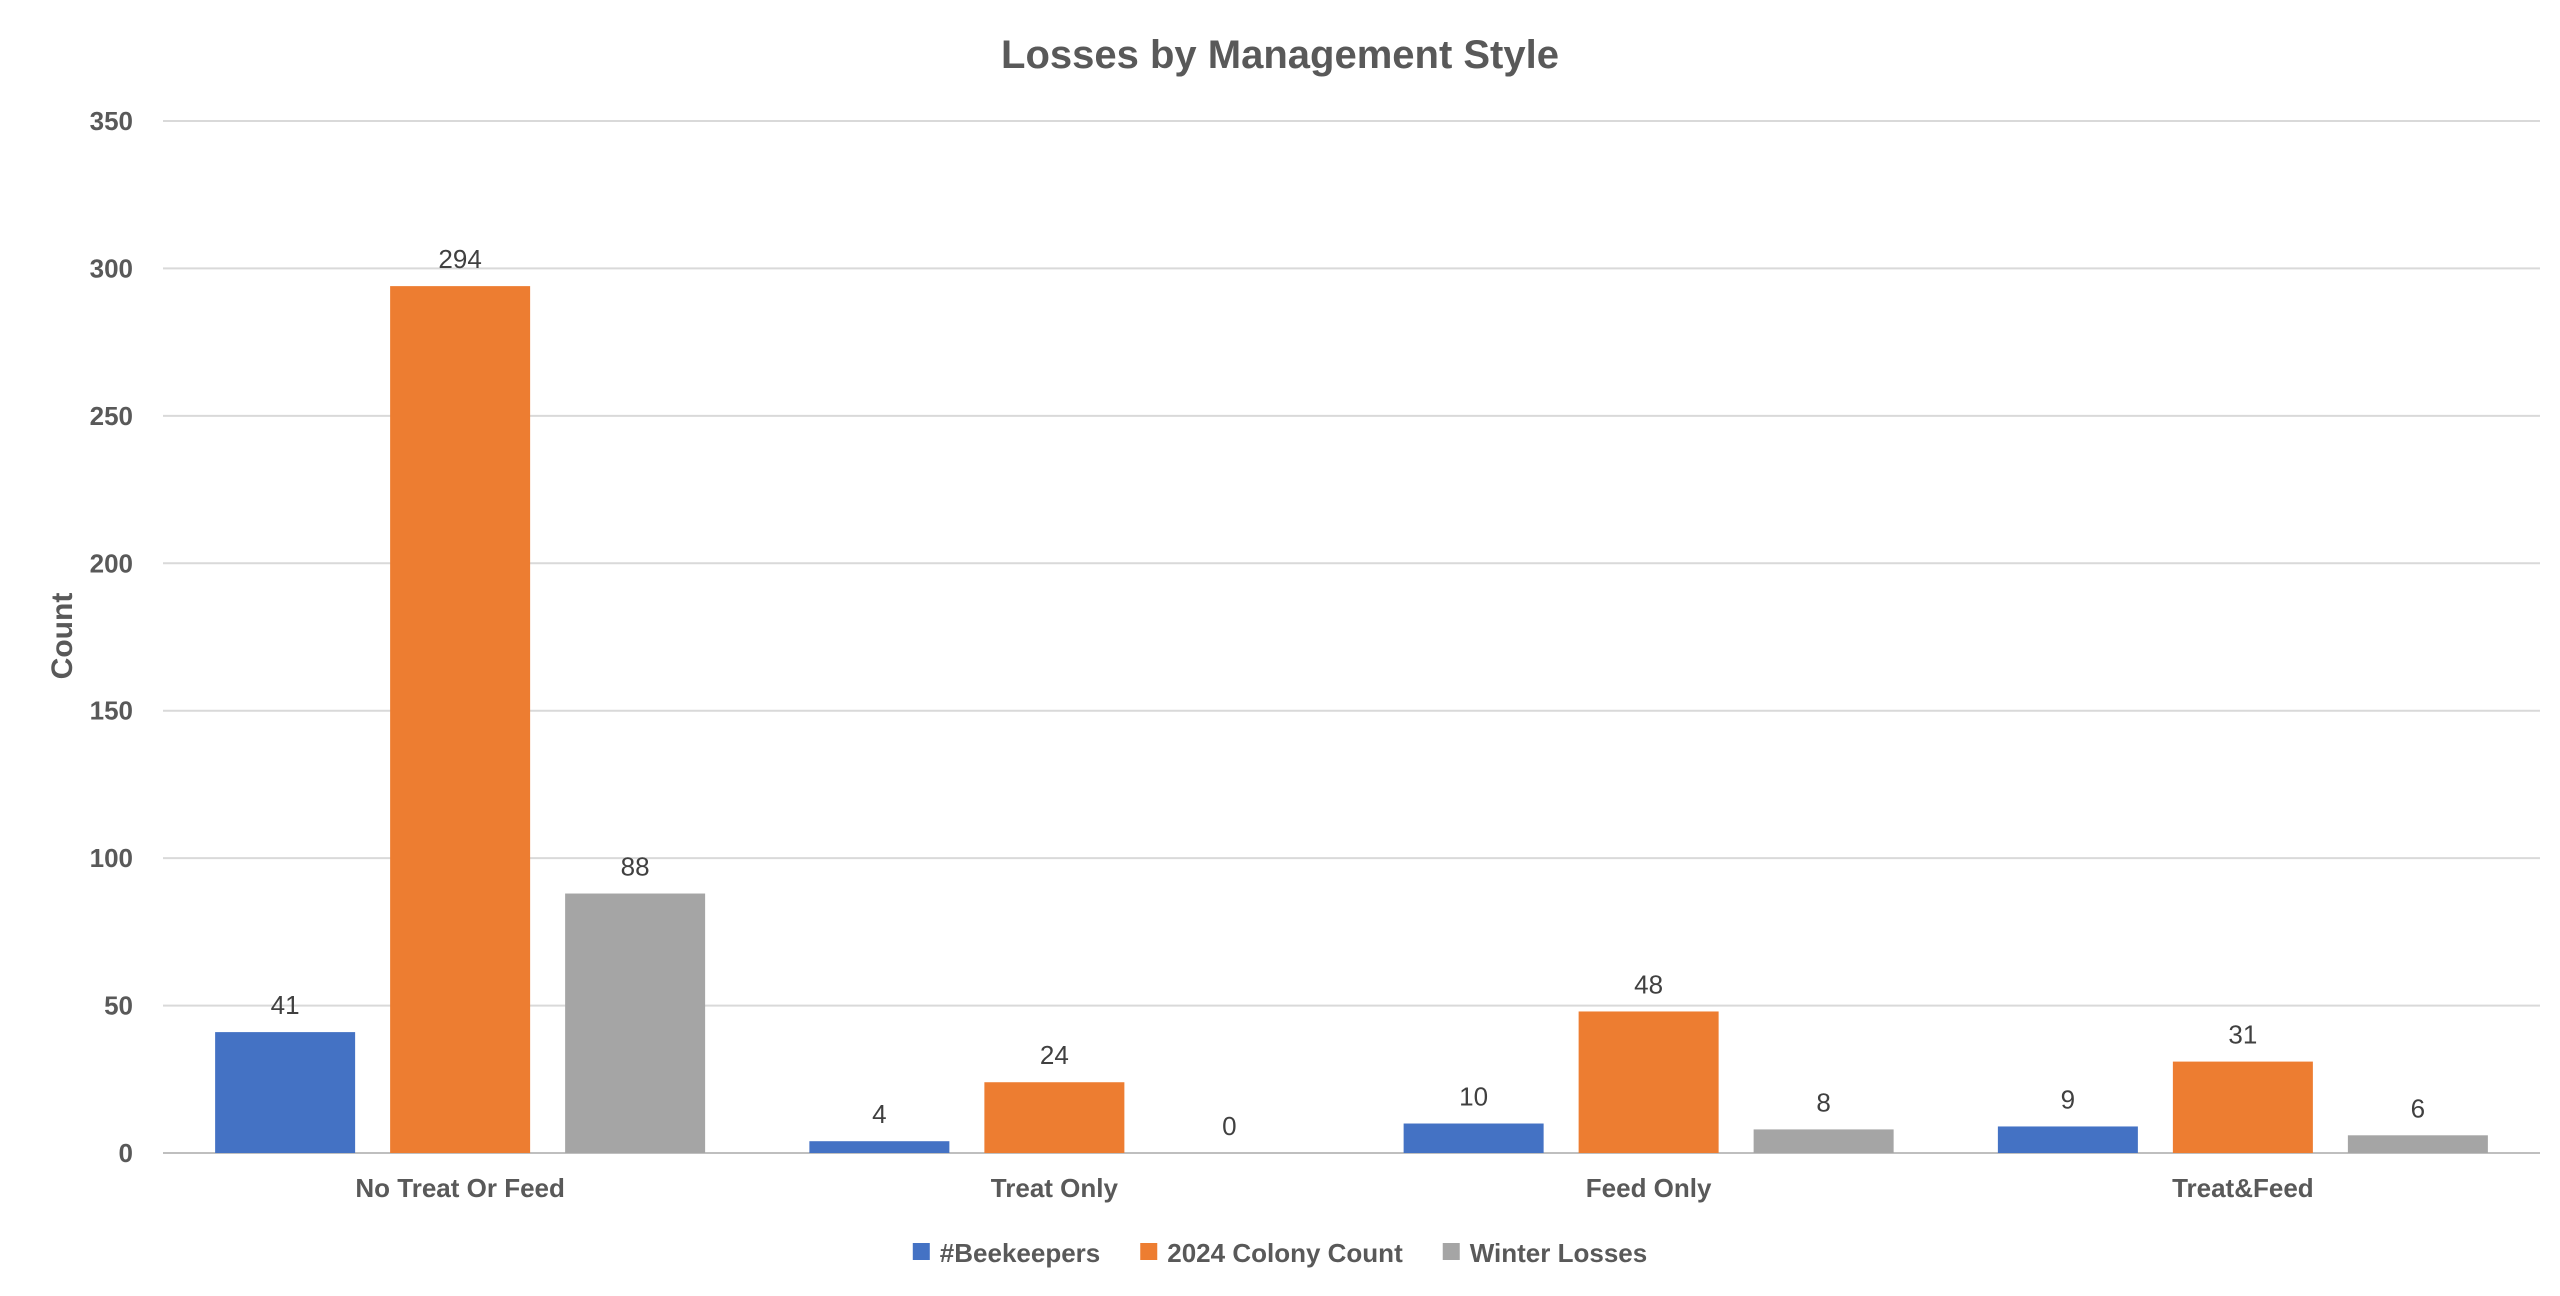 Image resolution: width=2560 pixels, height=1296 pixels. What do you see at coordinates (118, 1006) in the screenshot?
I see `y-tick-label: 50` at bounding box center [118, 1006].